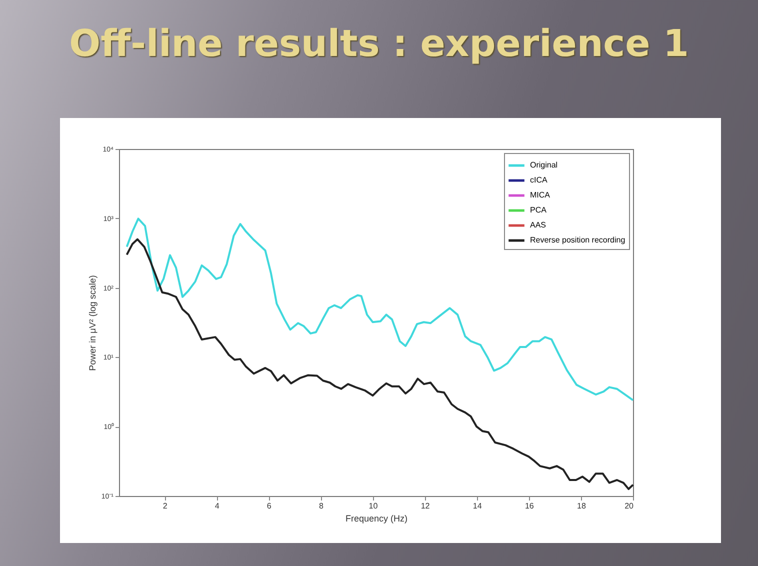 Image resolution: width=758 pixels, height=566 pixels. What do you see at coordinates (376, 519) in the screenshot?
I see `x-axis-title: Frequency (Hz)` at bounding box center [376, 519].